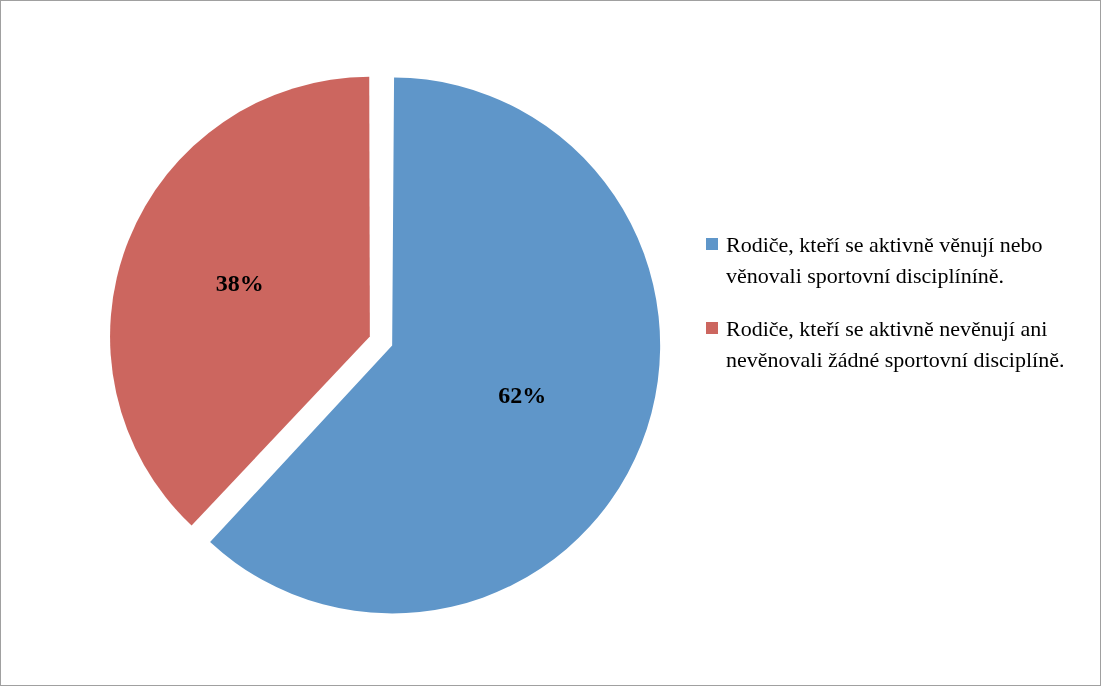 The height and width of the screenshot is (686, 1101). What do you see at coordinates (522, 395) in the screenshot?
I see `data-label: 62%` at bounding box center [522, 395].